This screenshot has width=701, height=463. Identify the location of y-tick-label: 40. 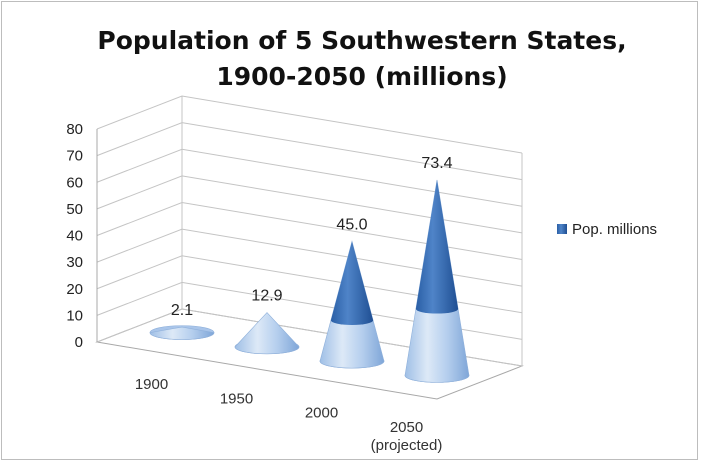
(74, 236).